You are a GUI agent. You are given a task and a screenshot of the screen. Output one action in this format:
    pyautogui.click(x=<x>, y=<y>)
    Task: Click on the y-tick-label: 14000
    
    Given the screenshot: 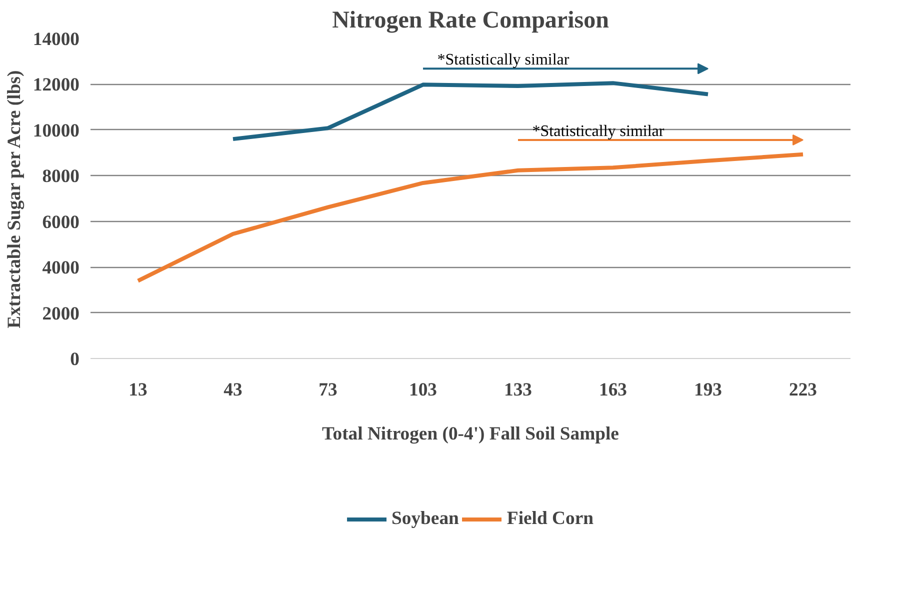 What is the action you would take?
    pyautogui.click(x=56, y=39)
    